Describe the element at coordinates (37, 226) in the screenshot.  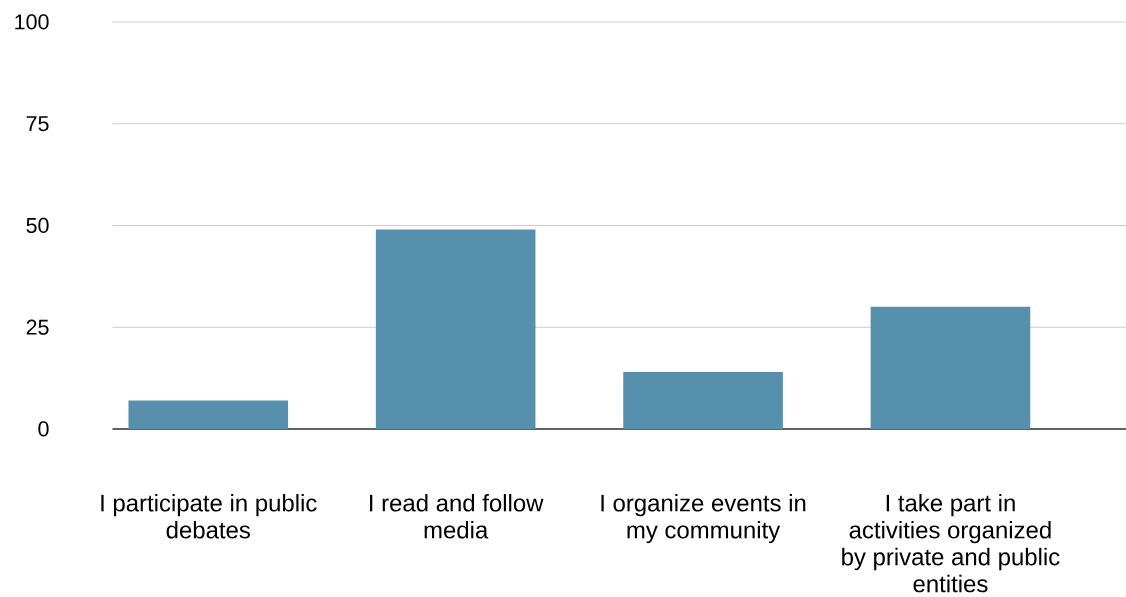
I see `y-tick-label: 50` at that location.